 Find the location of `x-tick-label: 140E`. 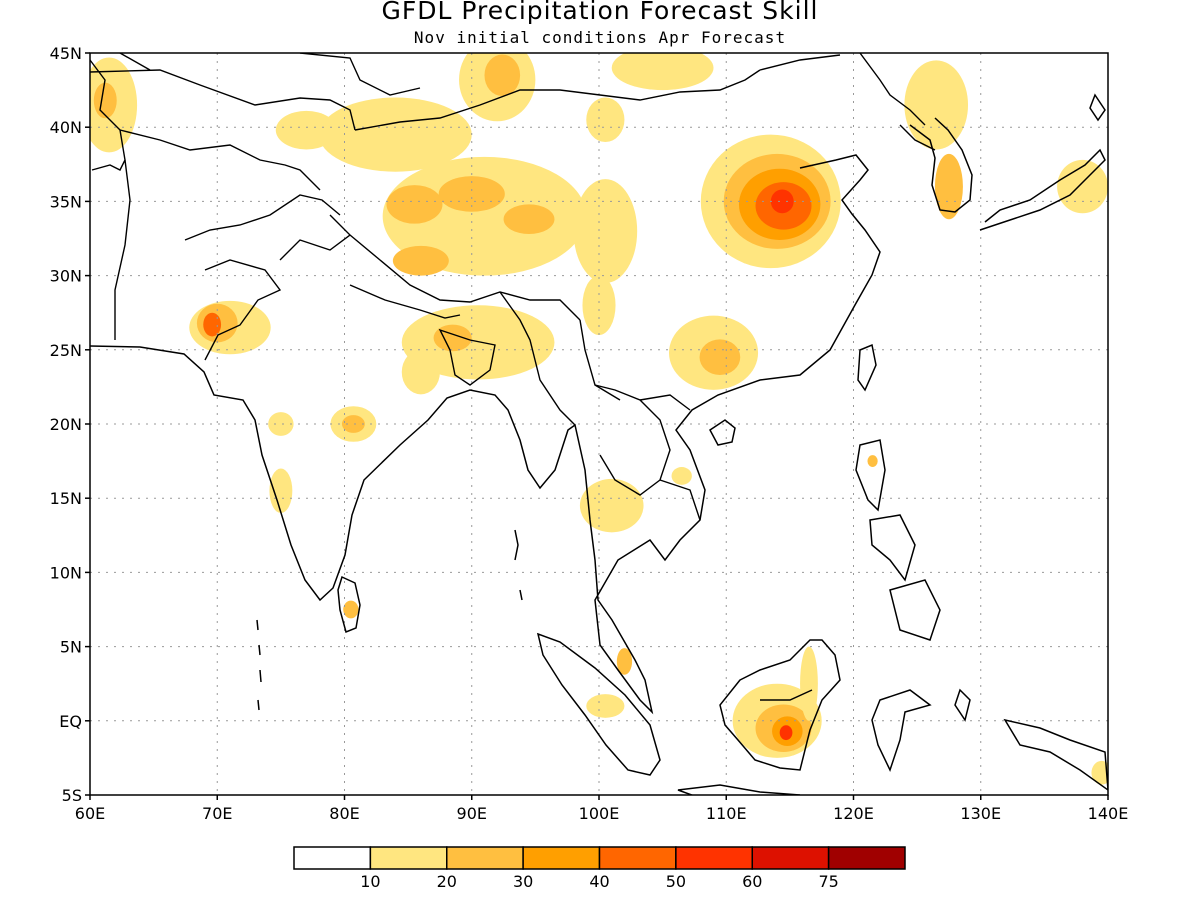

x-tick-label: 140E is located at coordinates (1108, 813).